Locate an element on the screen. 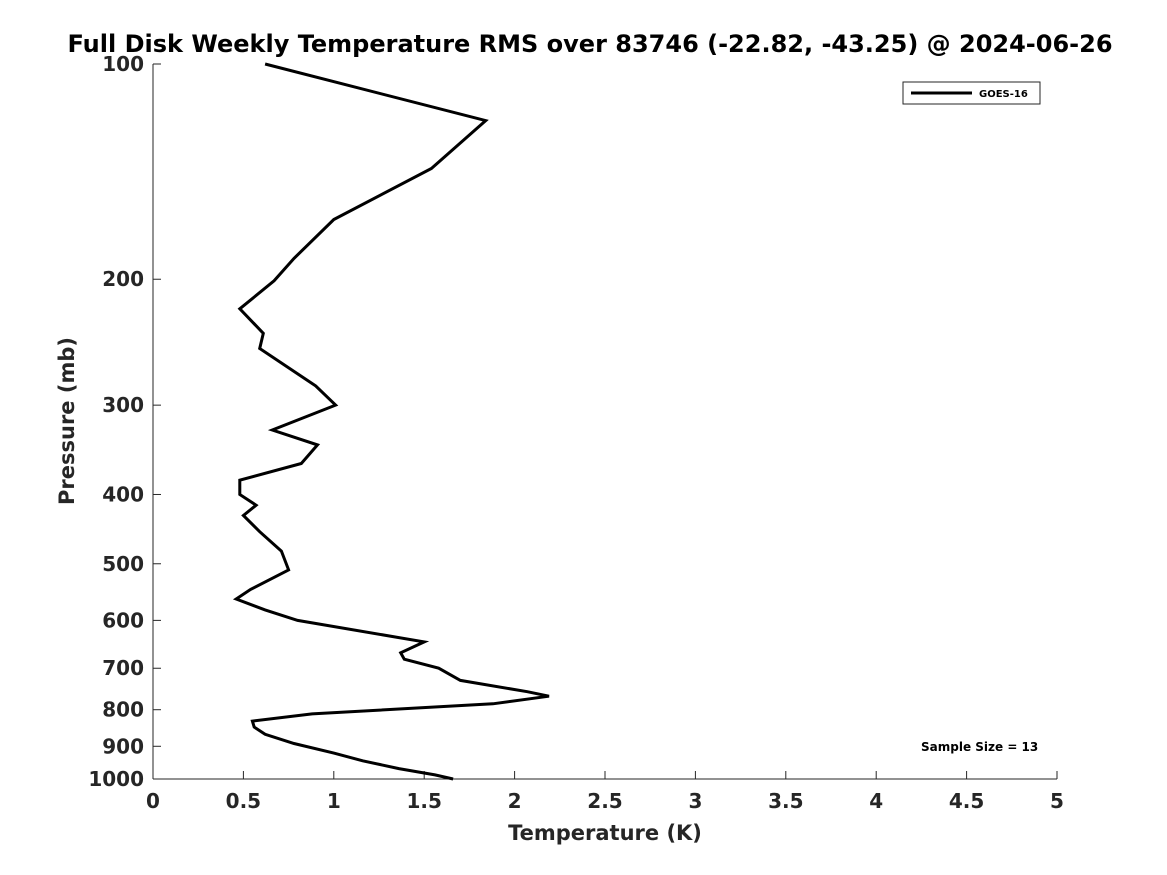 Image resolution: width=1167 pixels, height=875 pixels. x-tick-label: 3 is located at coordinates (695, 801).